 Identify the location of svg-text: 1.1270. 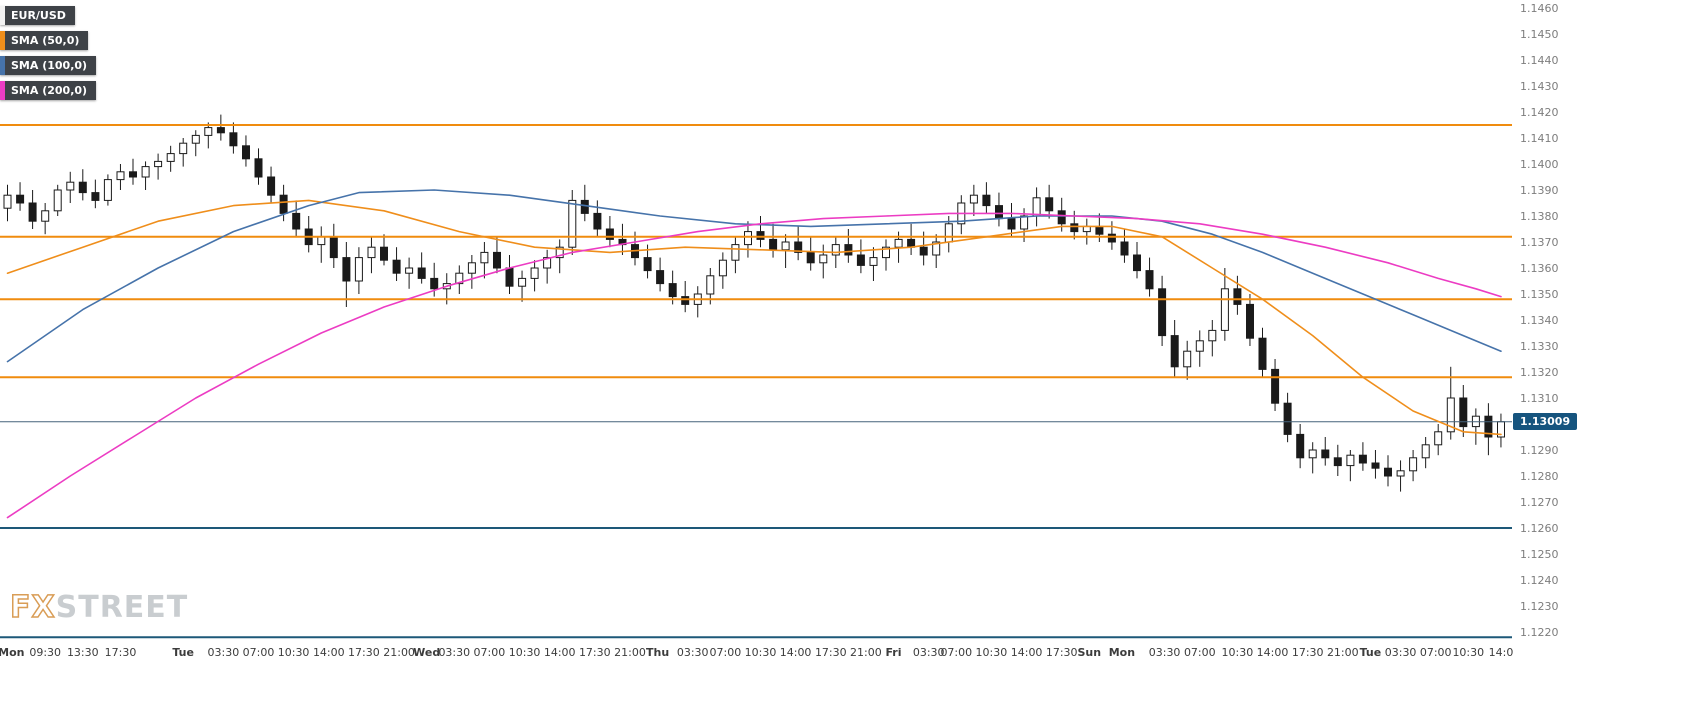
(1539, 502).